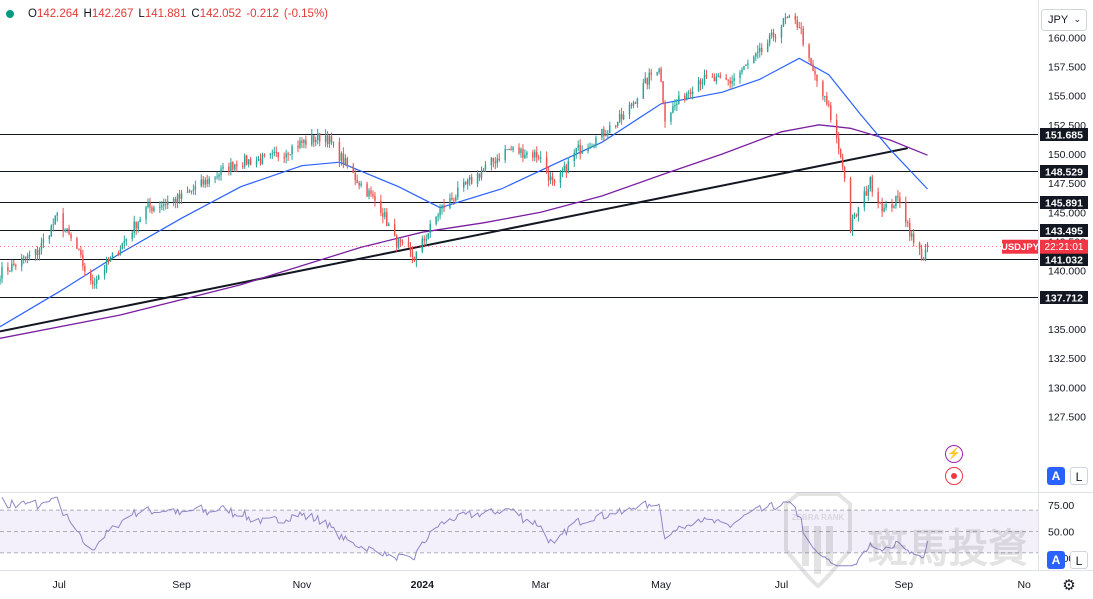 The width and height of the screenshot is (1093, 599). I want to click on lightning-icon: ⚡, so click(954, 454).